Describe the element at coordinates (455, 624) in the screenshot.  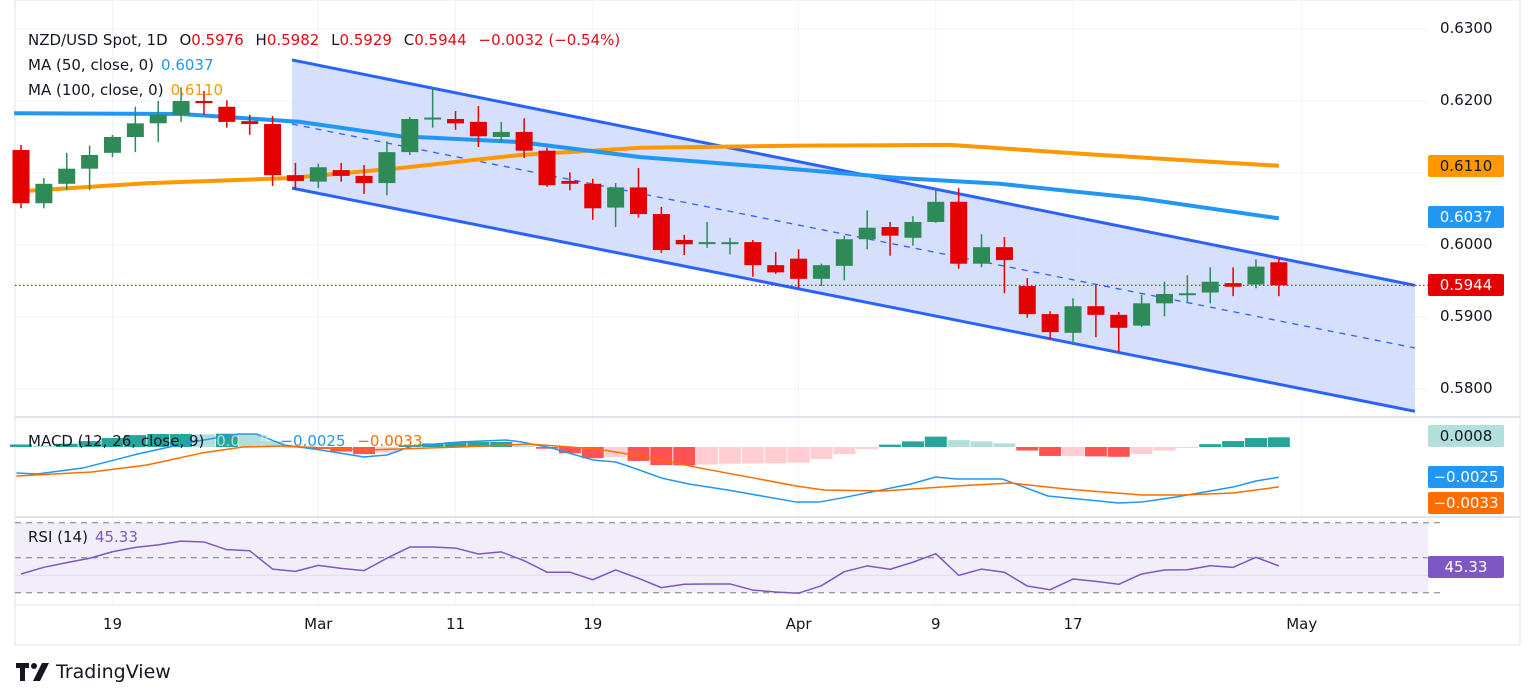
I see `time-tick-label: 11` at that location.